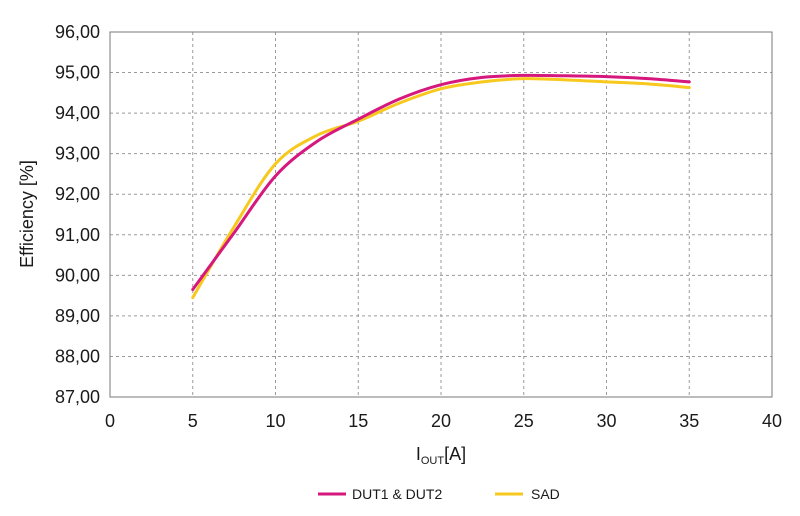 The height and width of the screenshot is (516, 800). What do you see at coordinates (358, 421) in the screenshot?
I see `x-tick-label: 15` at bounding box center [358, 421].